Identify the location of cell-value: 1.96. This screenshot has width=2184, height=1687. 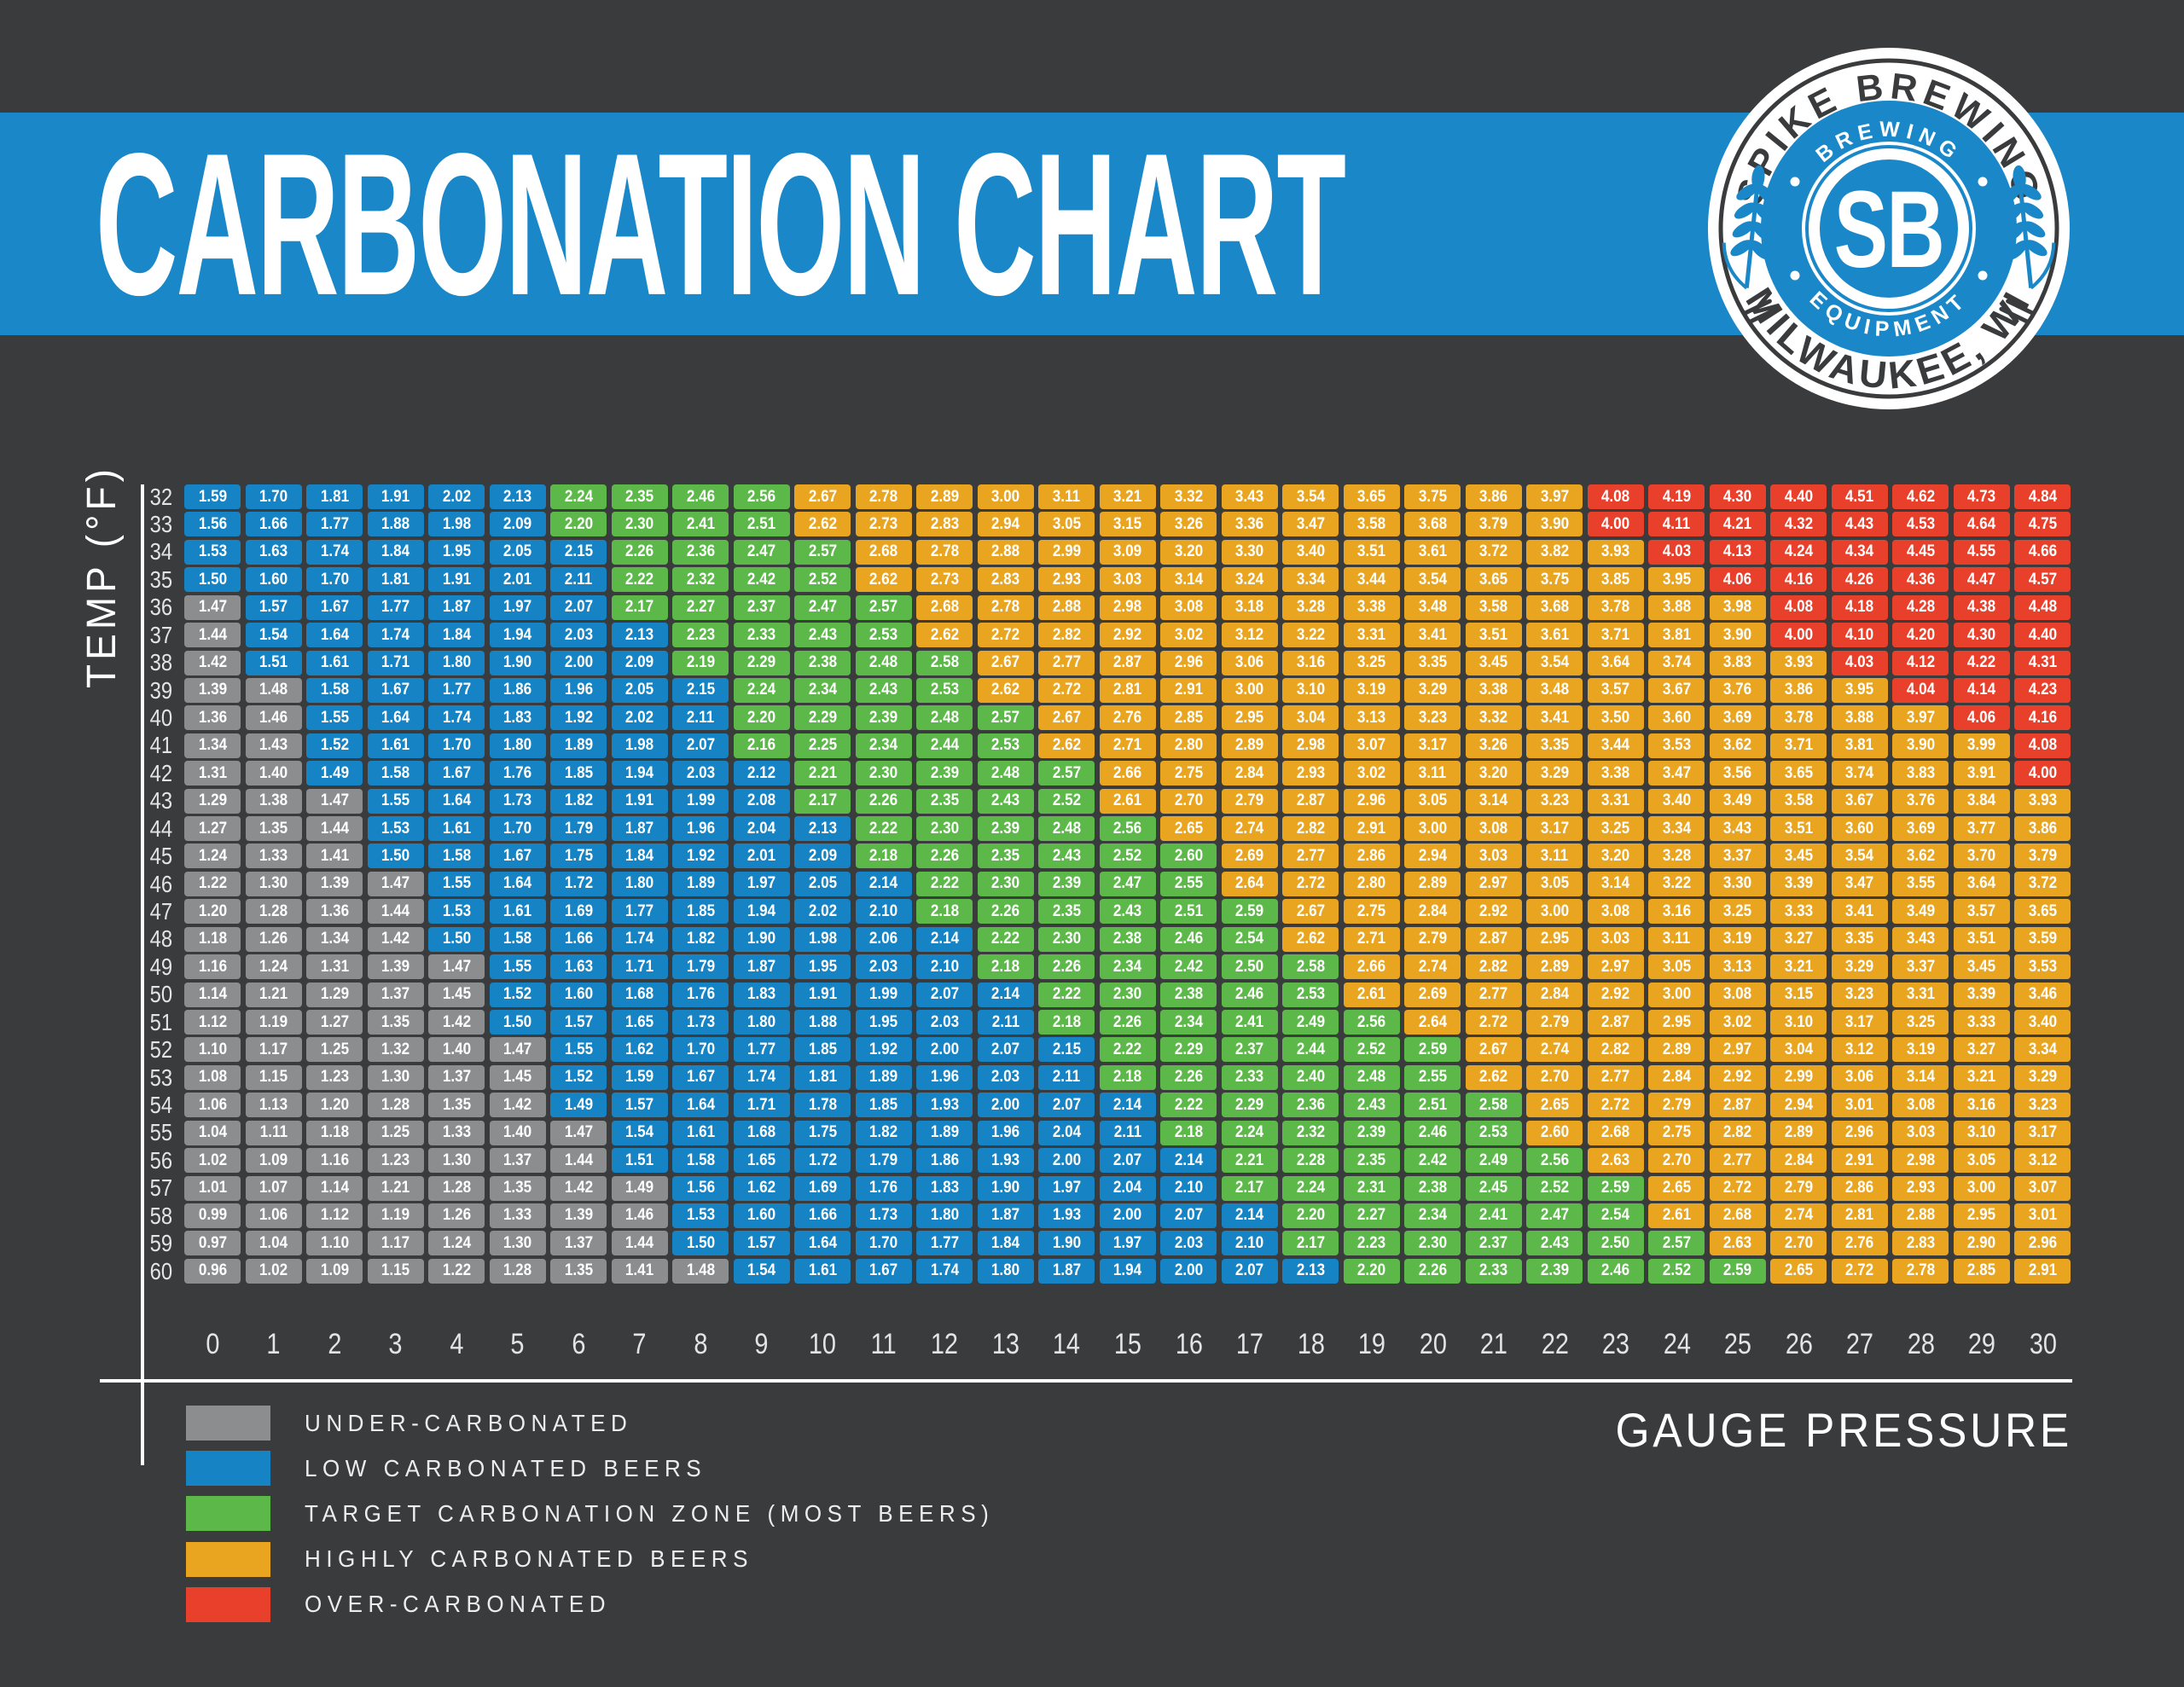
(578, 690).